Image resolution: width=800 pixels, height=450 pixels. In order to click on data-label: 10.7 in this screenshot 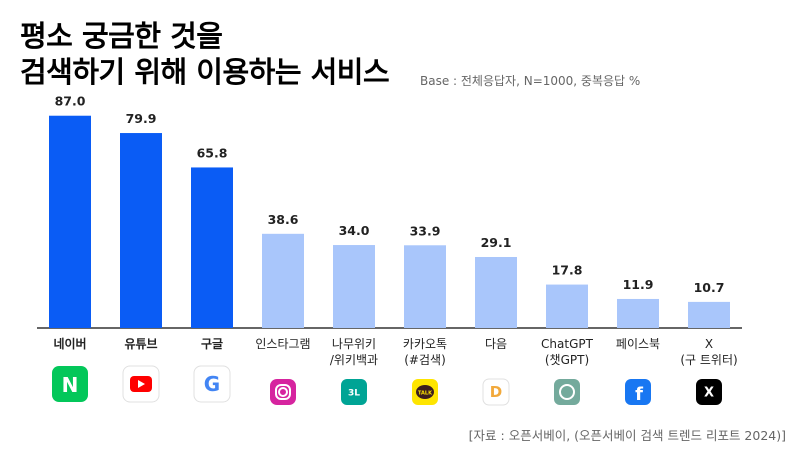, I will do `click(709, 287)`.